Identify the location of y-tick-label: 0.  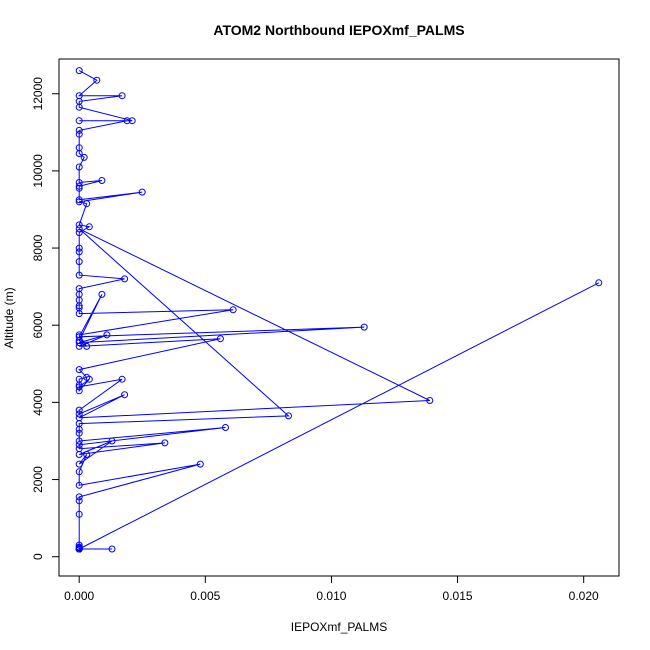
(38, 556).